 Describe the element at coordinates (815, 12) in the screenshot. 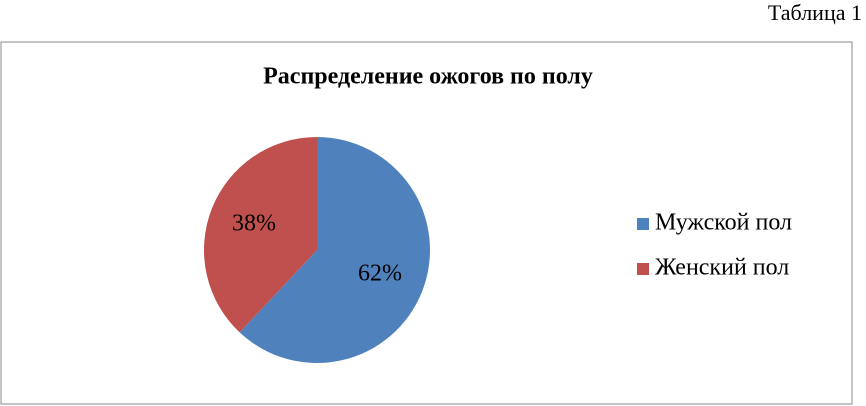

I see `caption: Таблица 1` at that location.